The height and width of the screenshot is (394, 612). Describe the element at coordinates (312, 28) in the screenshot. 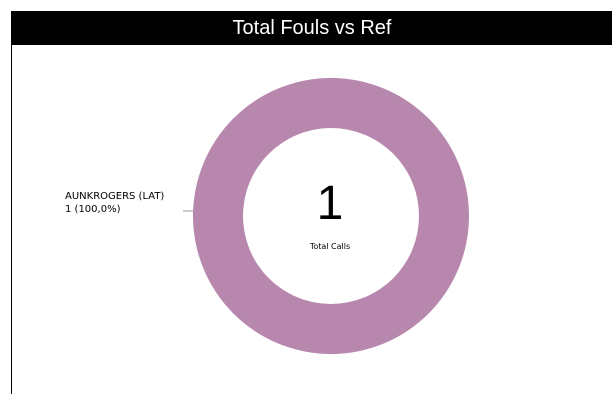

I see `chart-title: Total Fouls vs Ref` at that location.